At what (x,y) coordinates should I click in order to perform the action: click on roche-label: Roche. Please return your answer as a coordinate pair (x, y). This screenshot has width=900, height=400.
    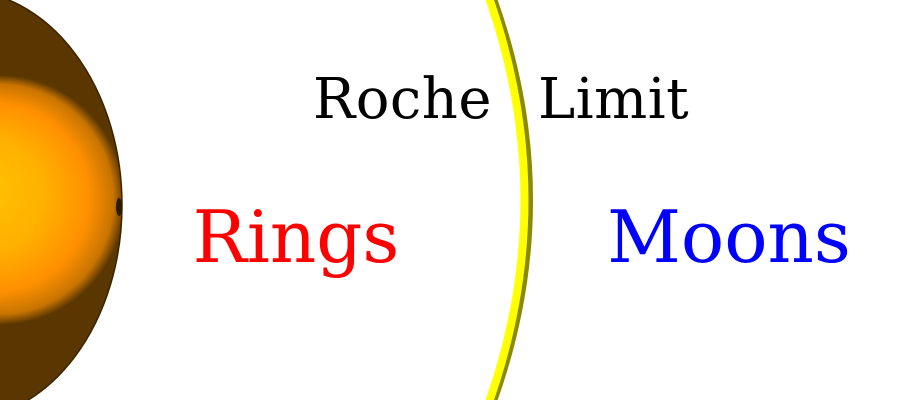
    Looking at the image, I should click on (402, 99).